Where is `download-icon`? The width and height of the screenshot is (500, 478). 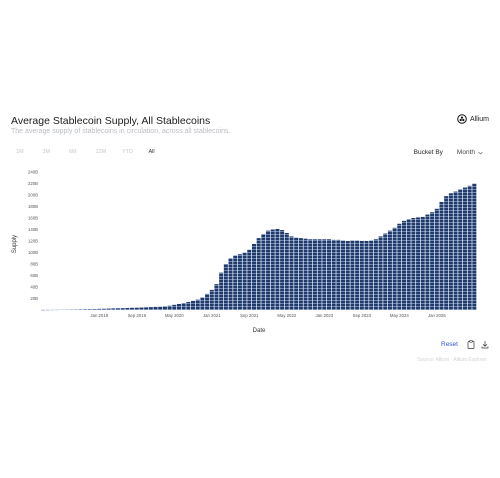
download-icon is located at coordinates (485, 344).